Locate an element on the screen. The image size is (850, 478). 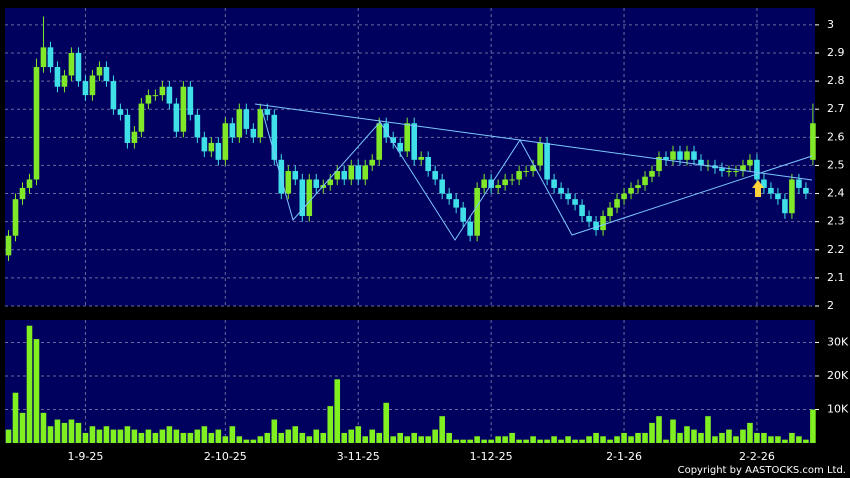
y-tick-label: 2.1 is located at coordinates (836, 277).